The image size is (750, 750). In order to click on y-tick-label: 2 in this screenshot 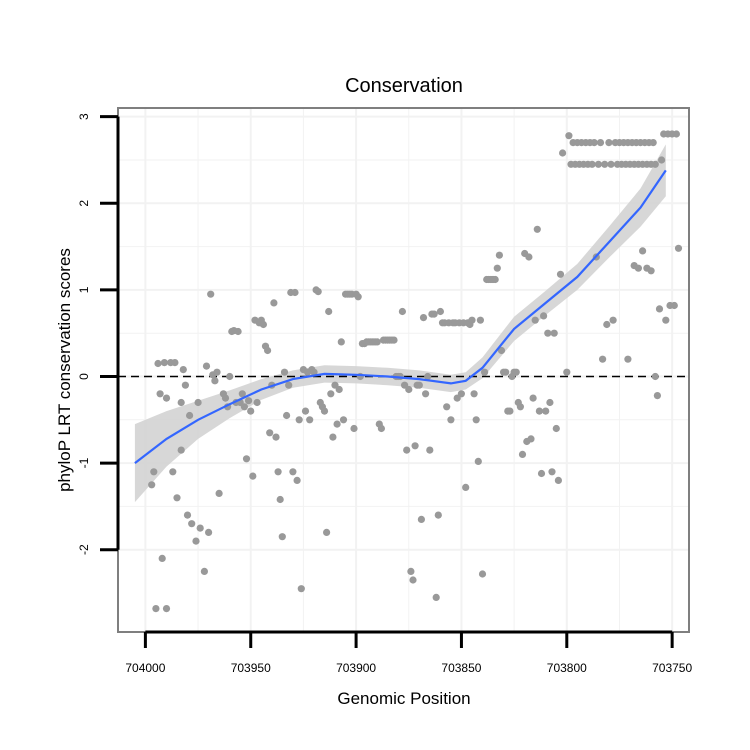, I will do `click(84, 203)`.